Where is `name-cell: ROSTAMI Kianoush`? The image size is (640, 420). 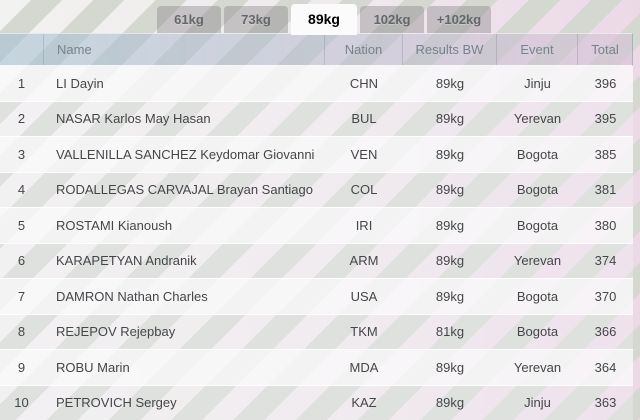 name-cell: ROSTAMI Kianoush is located at coordinates (114, 225).